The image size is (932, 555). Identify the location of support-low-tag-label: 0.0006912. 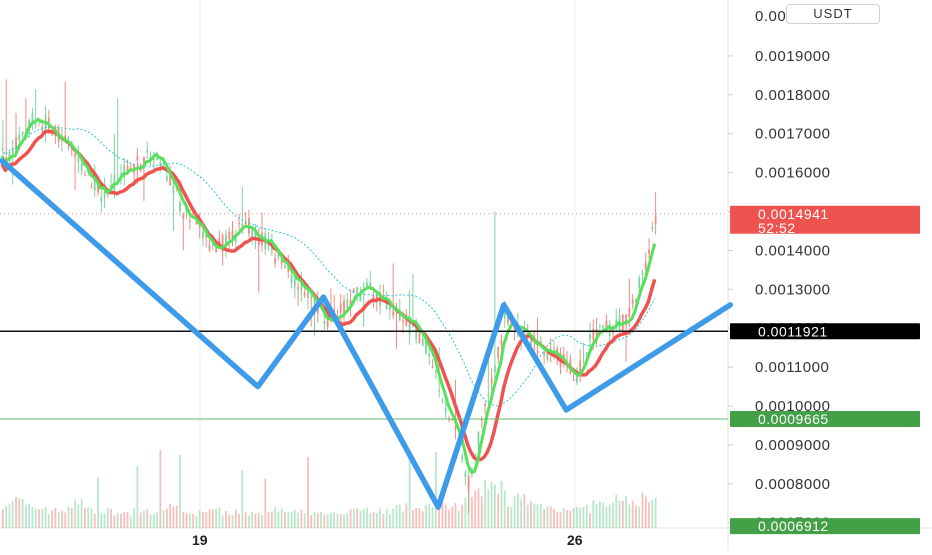
(793, 526).